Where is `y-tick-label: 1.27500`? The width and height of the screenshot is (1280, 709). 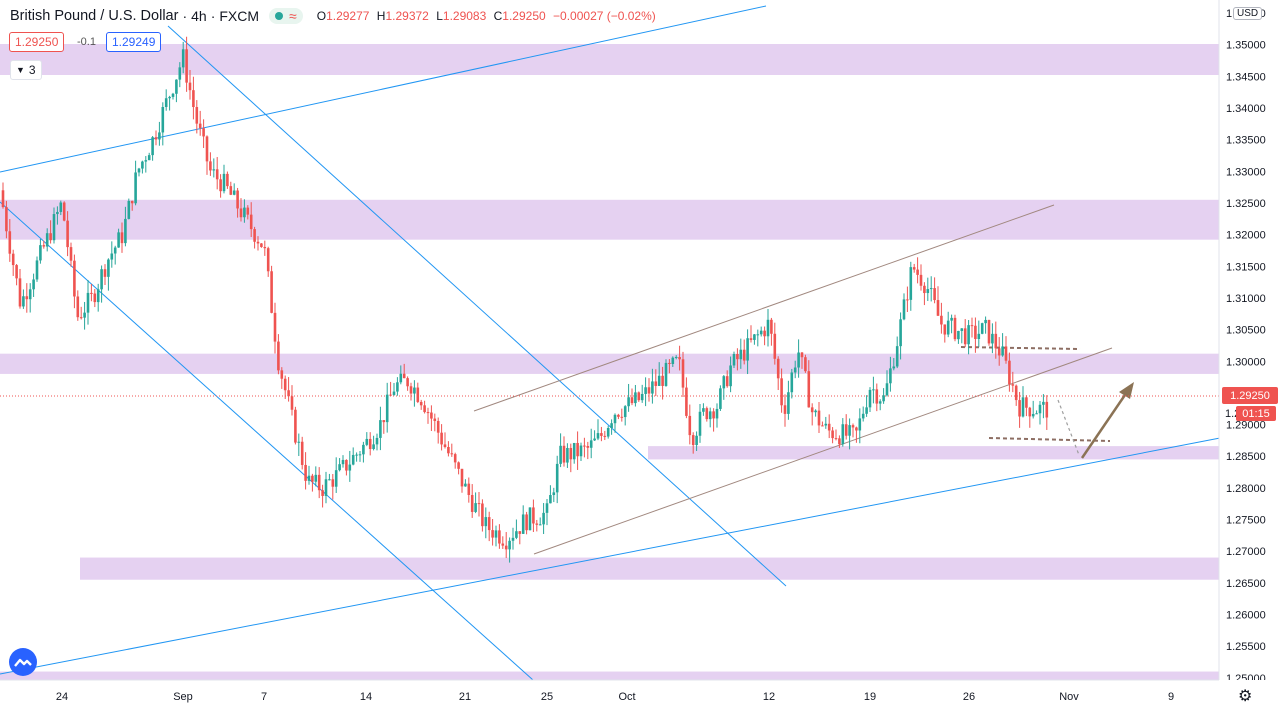 y-tick-label: 1.27500 is located at coordinates (1246, 521).